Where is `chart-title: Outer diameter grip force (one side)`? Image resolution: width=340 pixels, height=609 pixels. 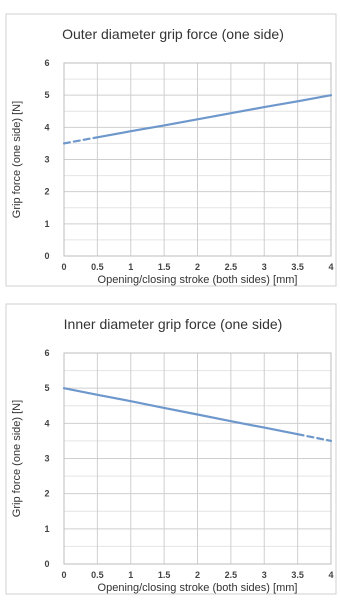 chart-title: Outer diameter grip force (one side) is located at coordinates (173, 34).